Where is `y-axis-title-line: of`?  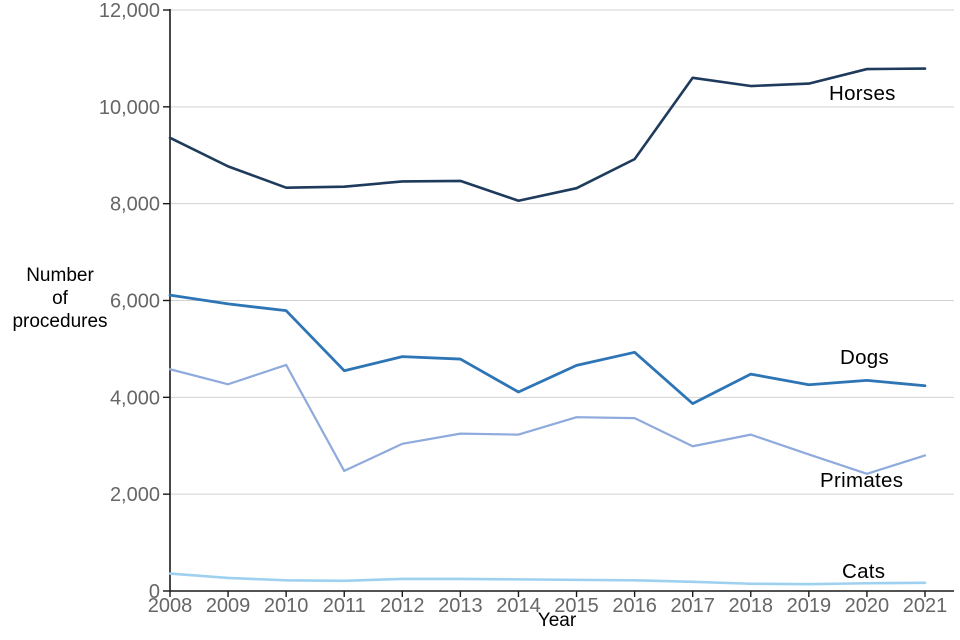
y-axis-title-line: of is located at coordinates (60, 298).